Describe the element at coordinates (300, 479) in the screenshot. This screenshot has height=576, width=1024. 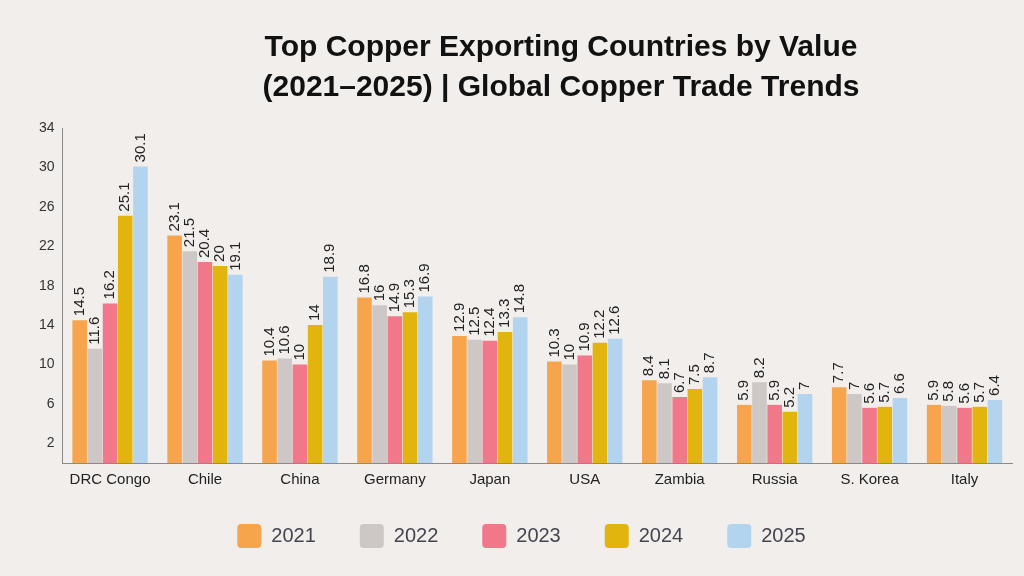
I see `x-tick-label: China` at that location.